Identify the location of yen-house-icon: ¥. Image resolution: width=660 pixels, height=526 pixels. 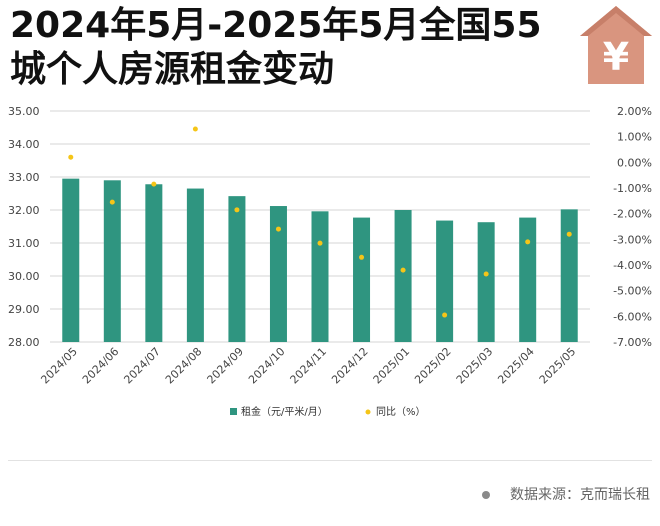
(616, 45).